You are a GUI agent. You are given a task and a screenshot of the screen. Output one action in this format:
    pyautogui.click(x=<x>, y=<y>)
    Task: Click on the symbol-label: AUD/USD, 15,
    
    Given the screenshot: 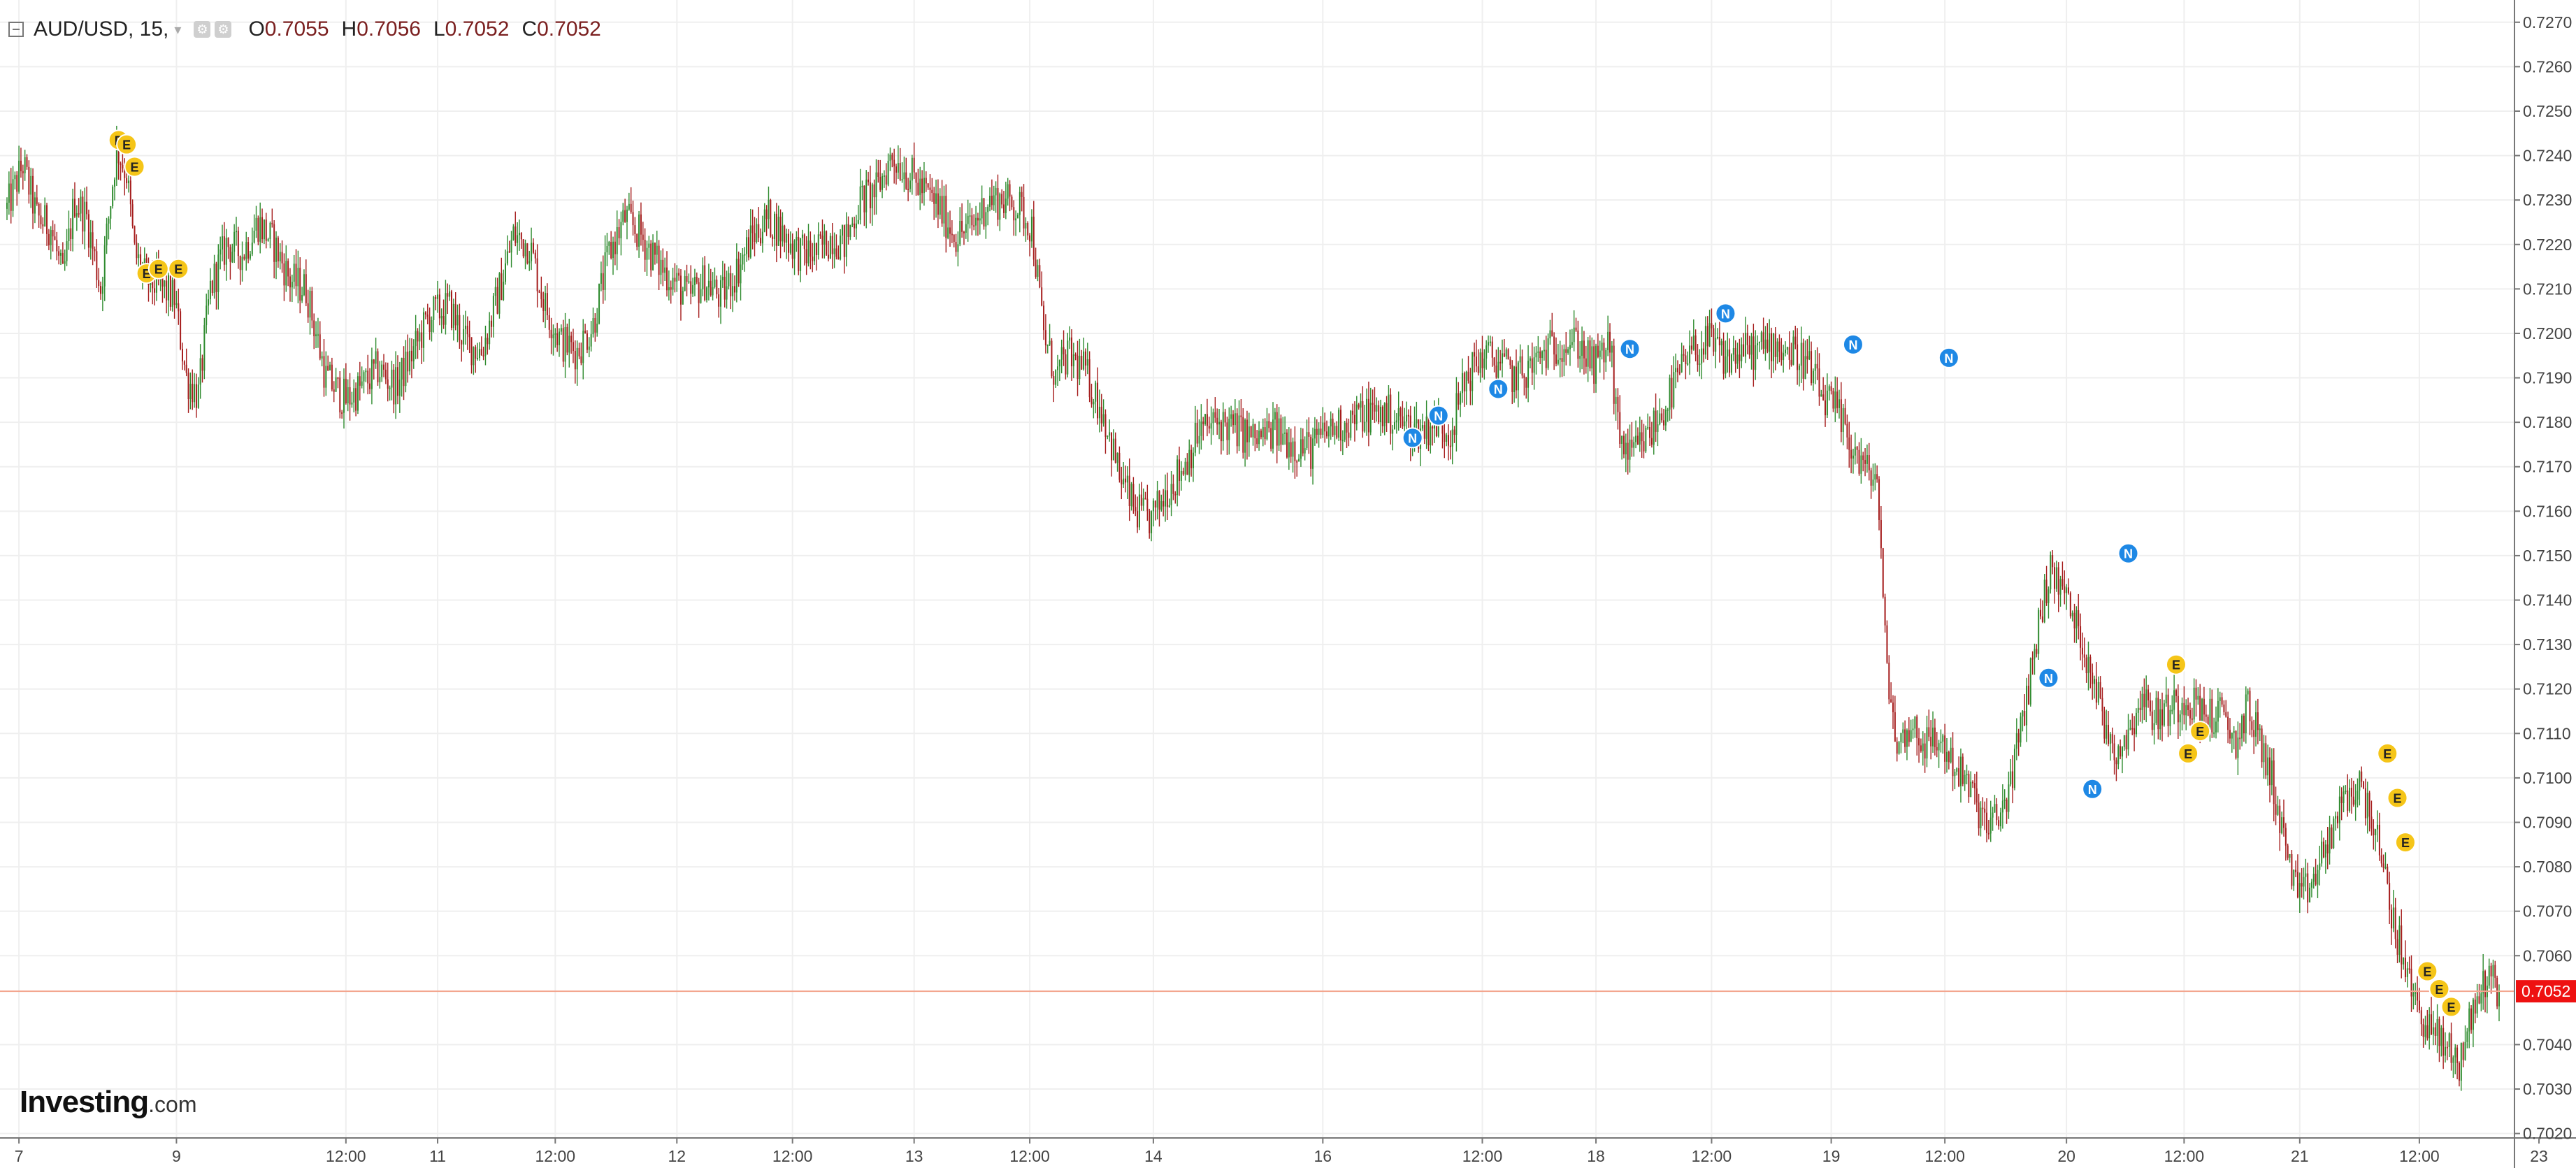 What is the action you would take?
    pyautogui.click(x=101, y=29)
    